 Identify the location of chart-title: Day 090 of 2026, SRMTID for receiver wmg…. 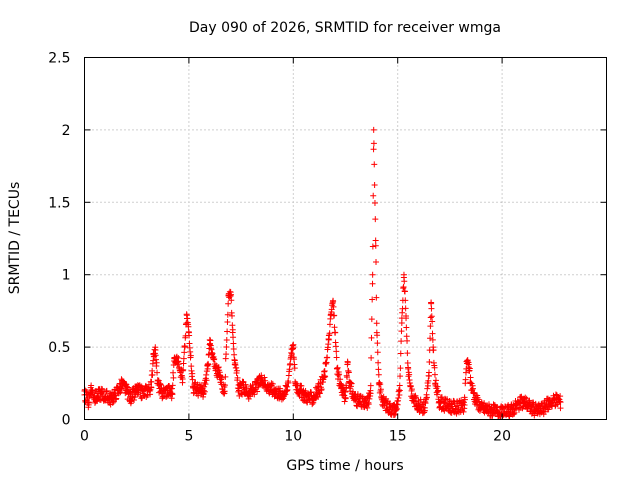
(345, 28).